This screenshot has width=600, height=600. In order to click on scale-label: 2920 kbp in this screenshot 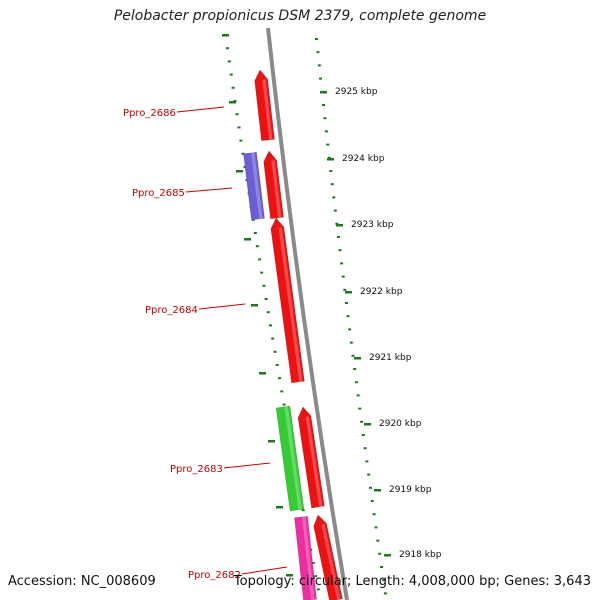, I will do `click(400, 424)`.